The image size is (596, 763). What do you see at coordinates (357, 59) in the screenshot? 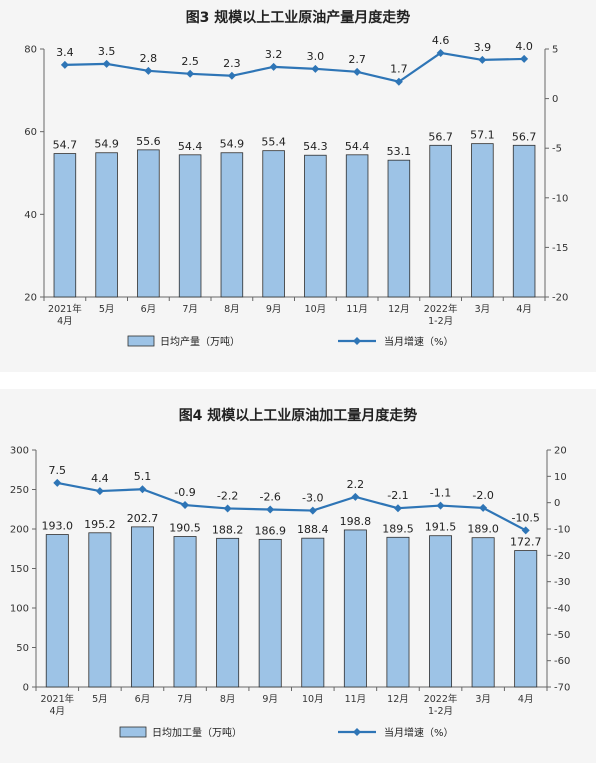
I see `line-value-label: 2.7` at bounding box center [357, 59].